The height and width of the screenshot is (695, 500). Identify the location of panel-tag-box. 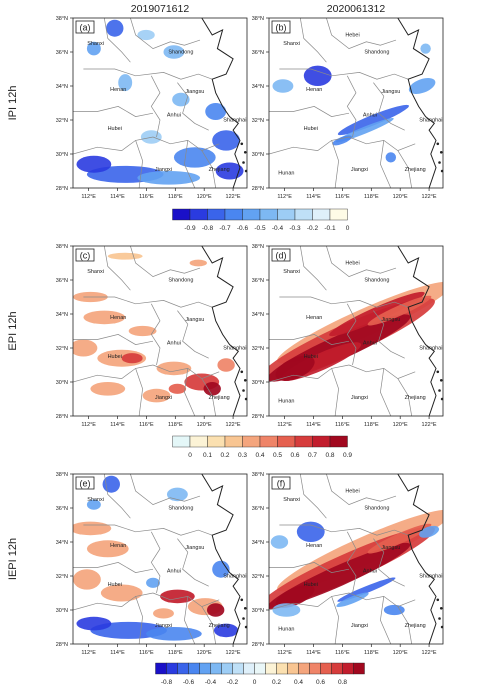
(281, 255).